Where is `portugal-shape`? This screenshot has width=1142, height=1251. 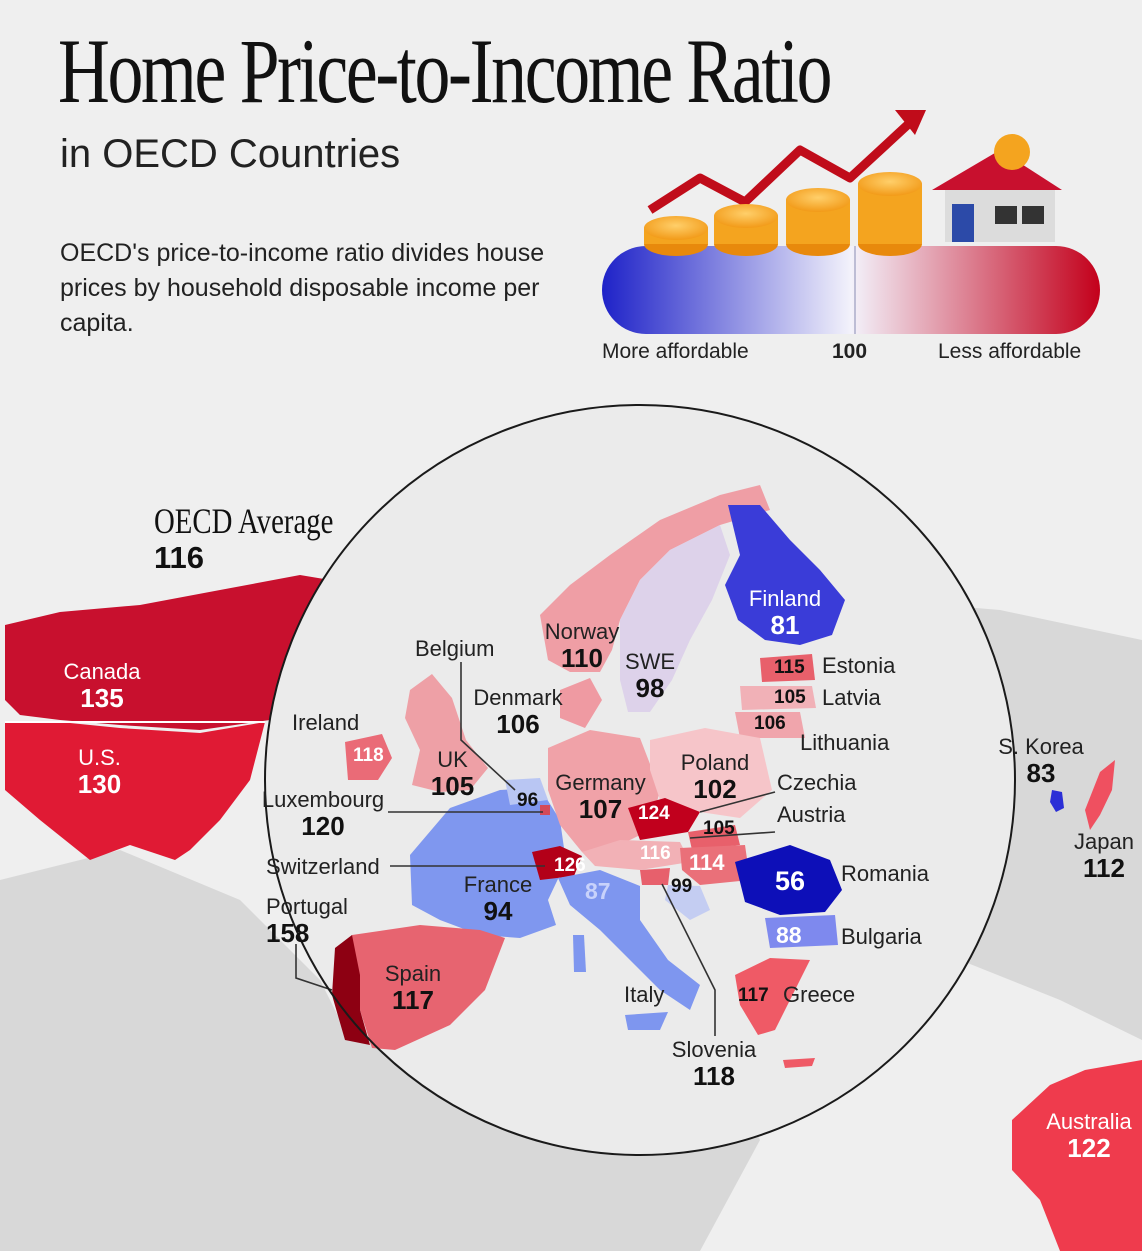
portugal-shape is located at coordinates (351, 990).